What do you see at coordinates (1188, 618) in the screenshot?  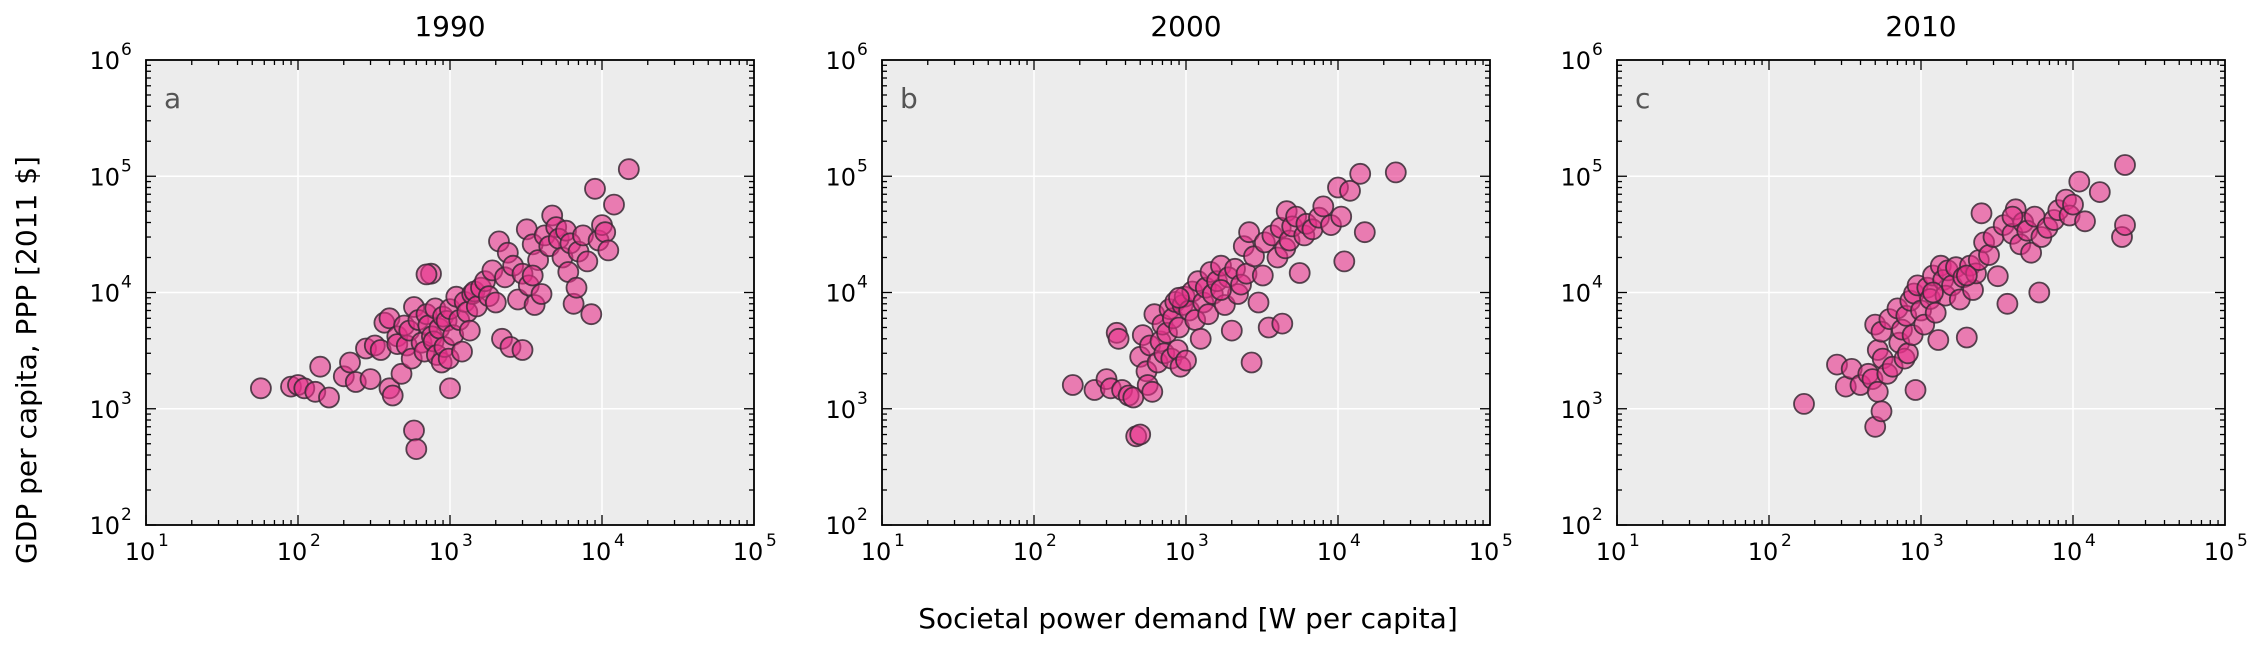 I see `x-axis-label: Societal power demand [W per capita]` at bounding box center [1188, 618].